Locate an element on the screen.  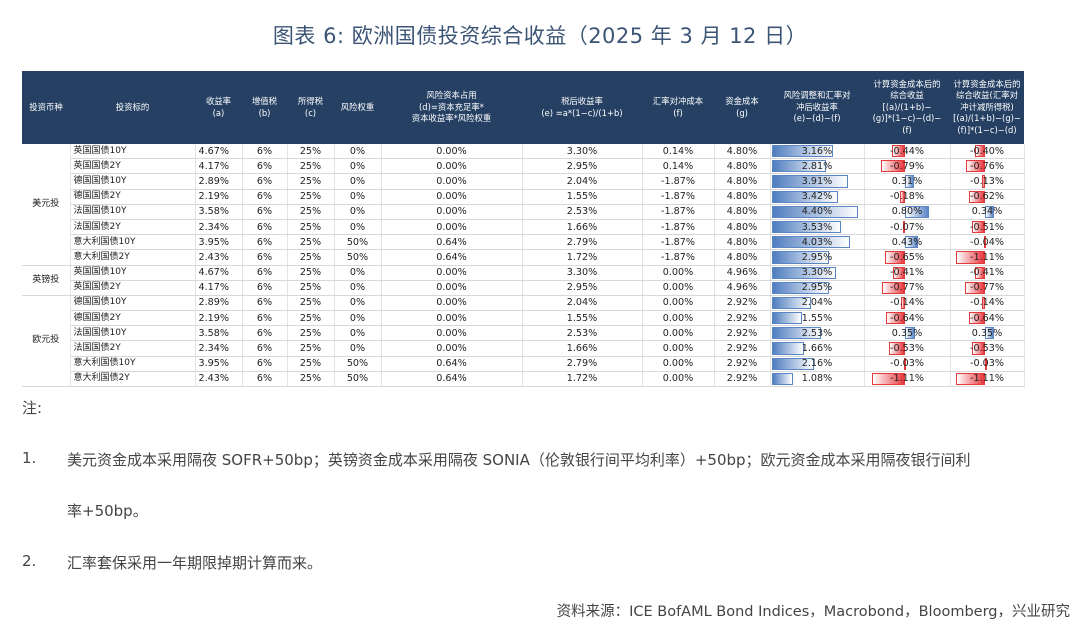
combined-return-tax-cell: -0.14% is located at coordinates (987, 303).